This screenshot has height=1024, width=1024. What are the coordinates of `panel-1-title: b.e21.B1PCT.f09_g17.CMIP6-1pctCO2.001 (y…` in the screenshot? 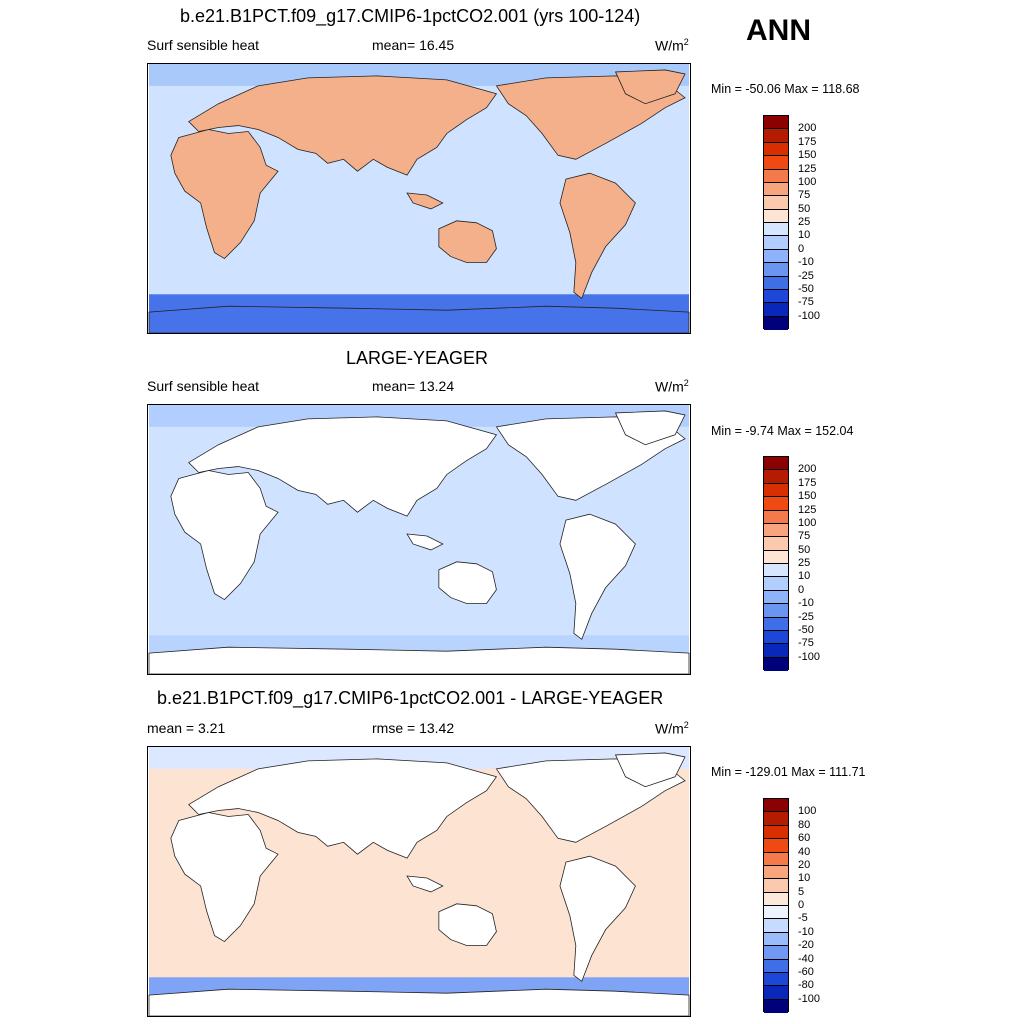 It's located at (410, 16).